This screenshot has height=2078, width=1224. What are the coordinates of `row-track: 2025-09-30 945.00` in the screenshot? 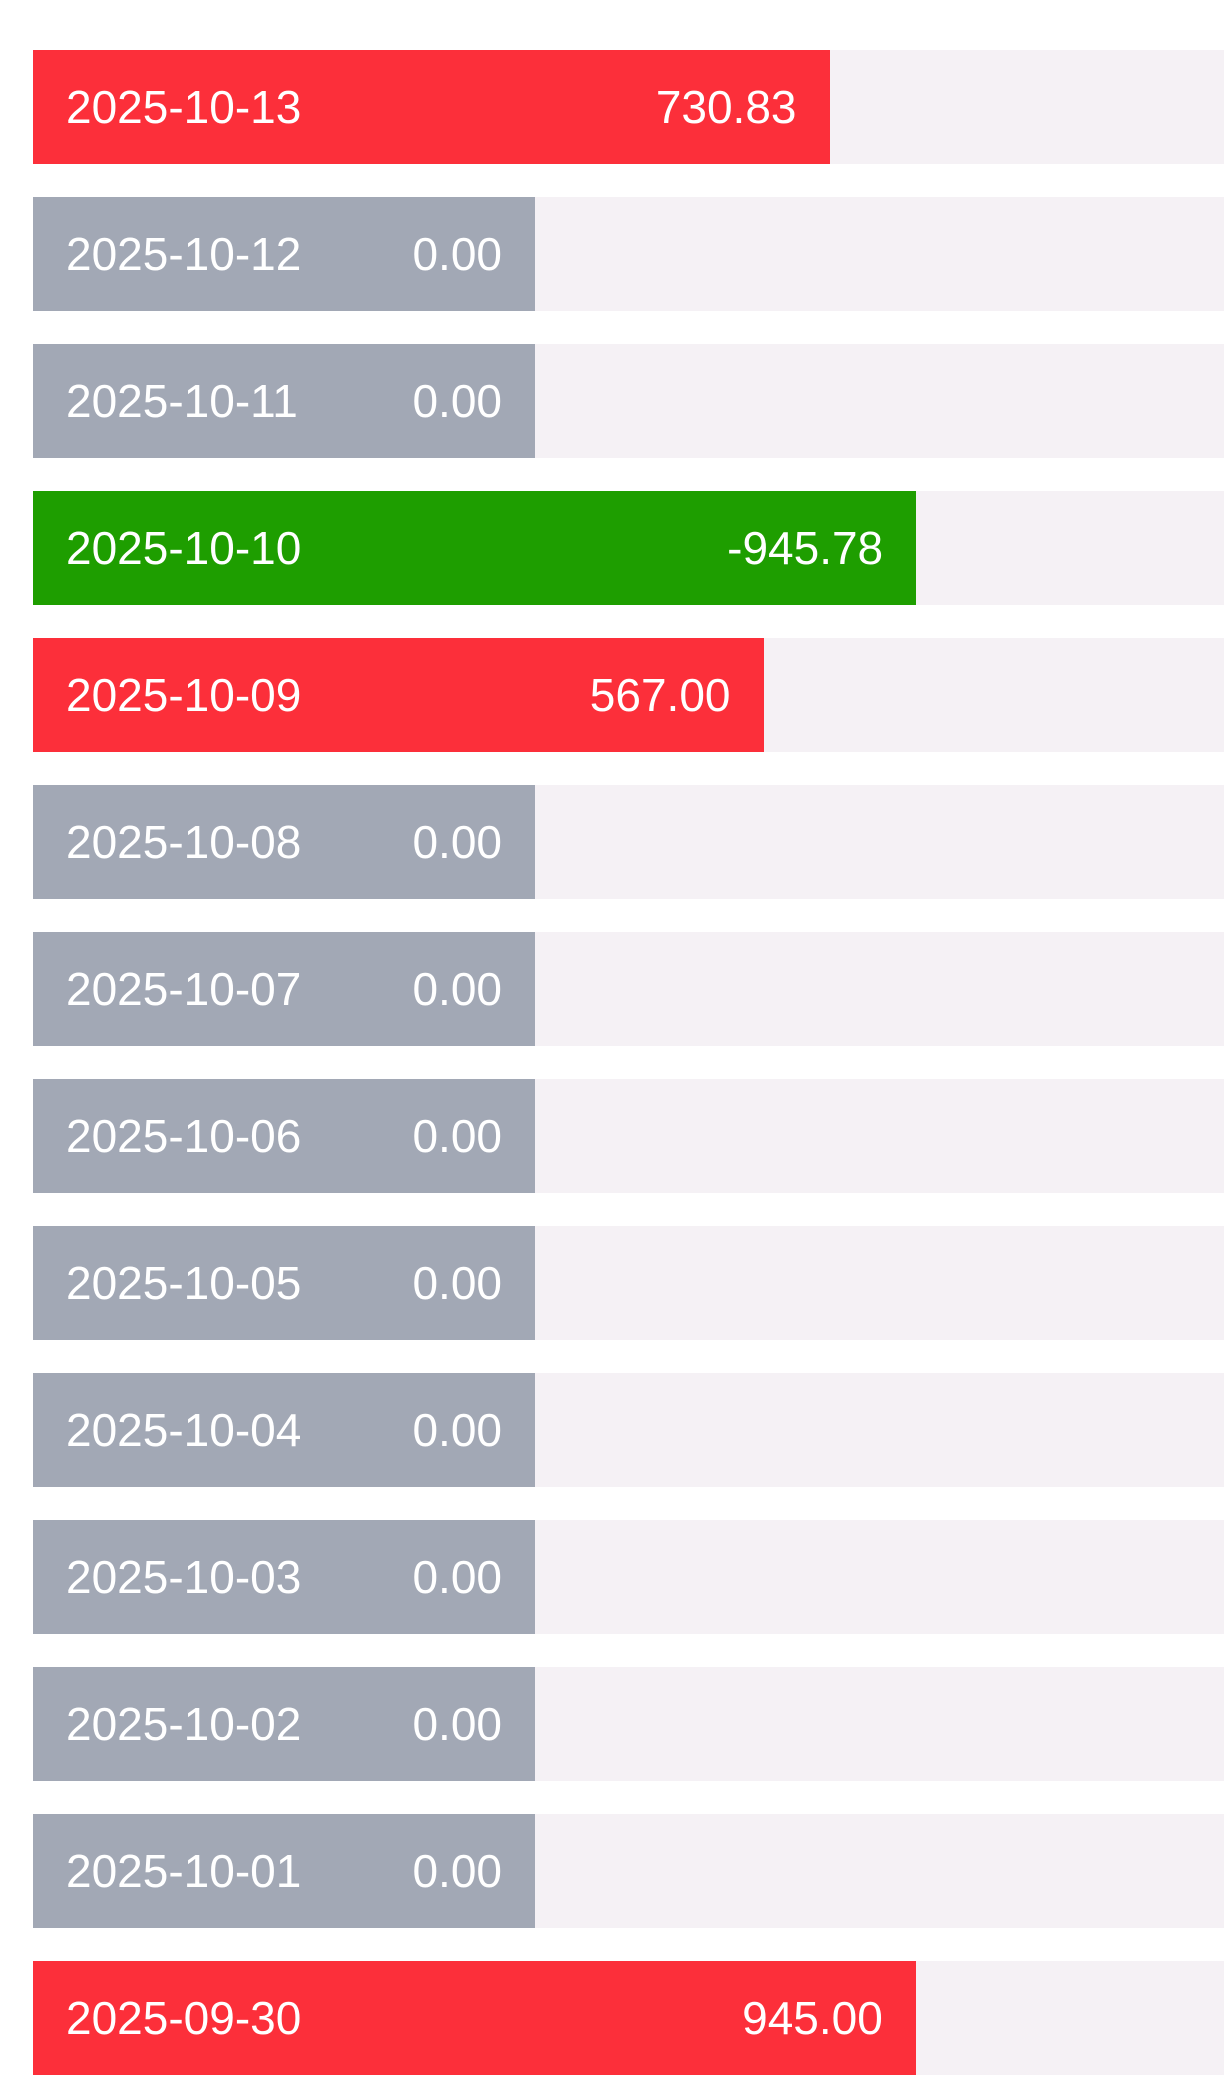 It's located at (628, 2018).